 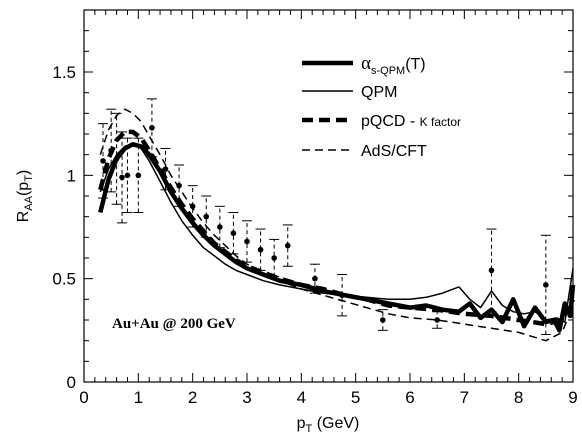 What do you see at coordinates (464, 397) in the screenshot?
I see `x-tick-label: 7` at bounding box center [464, 397].